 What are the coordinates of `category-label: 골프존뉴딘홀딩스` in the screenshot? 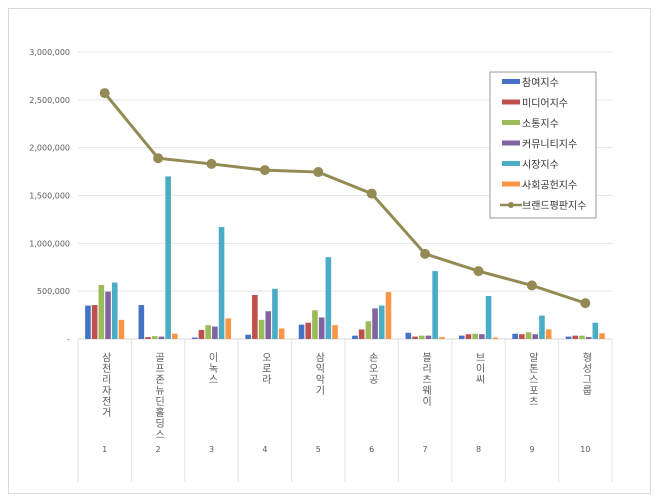 It's located at (159, 396).